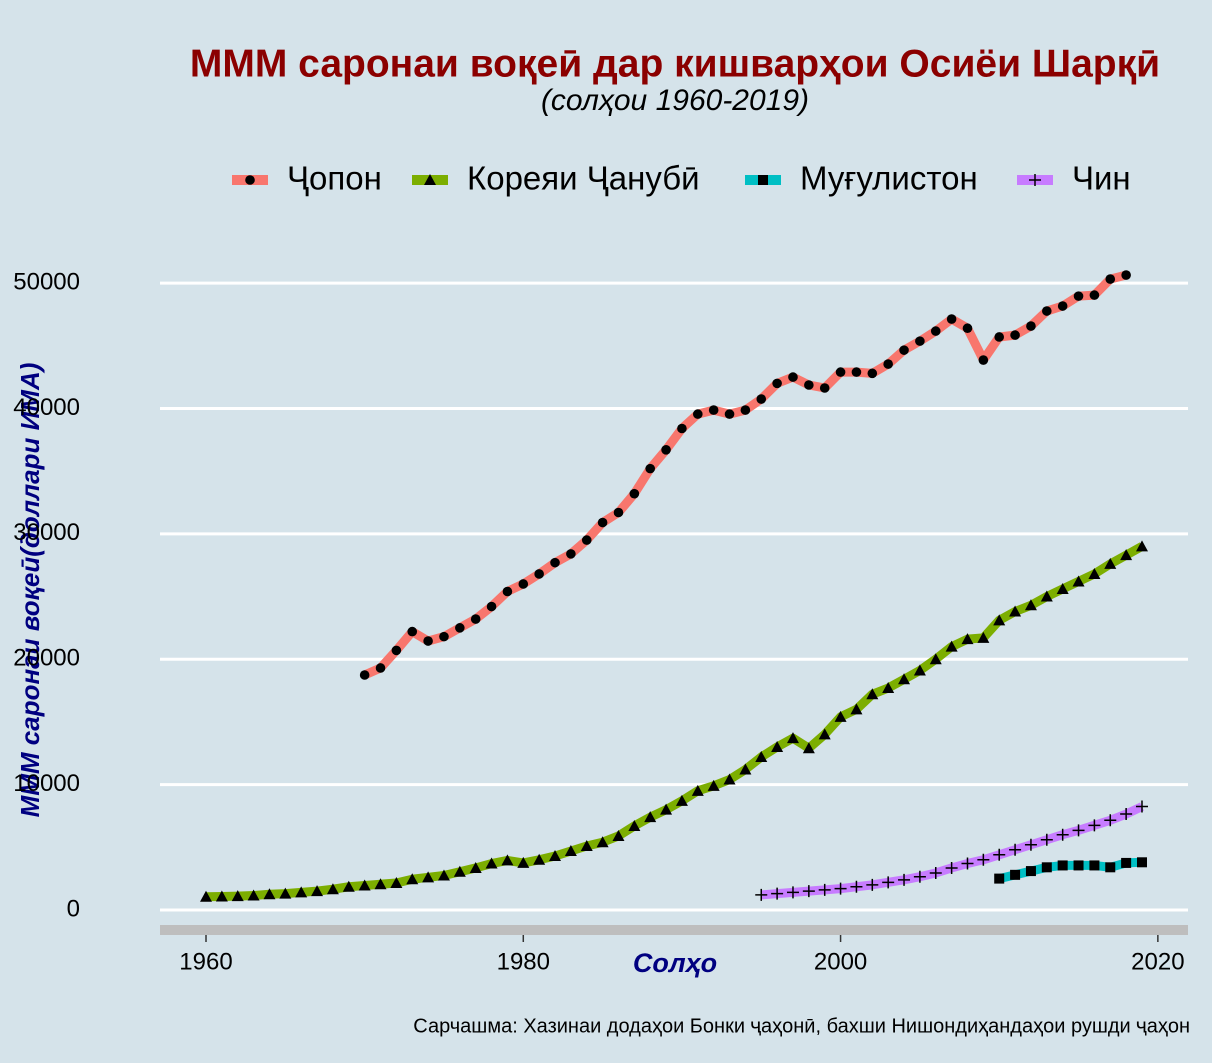 This screenshot has height=1063, width=1212. Describe the element at coordinates (334, 178) in the screenshot. I see `legend-label: Ҷопон` at that location.